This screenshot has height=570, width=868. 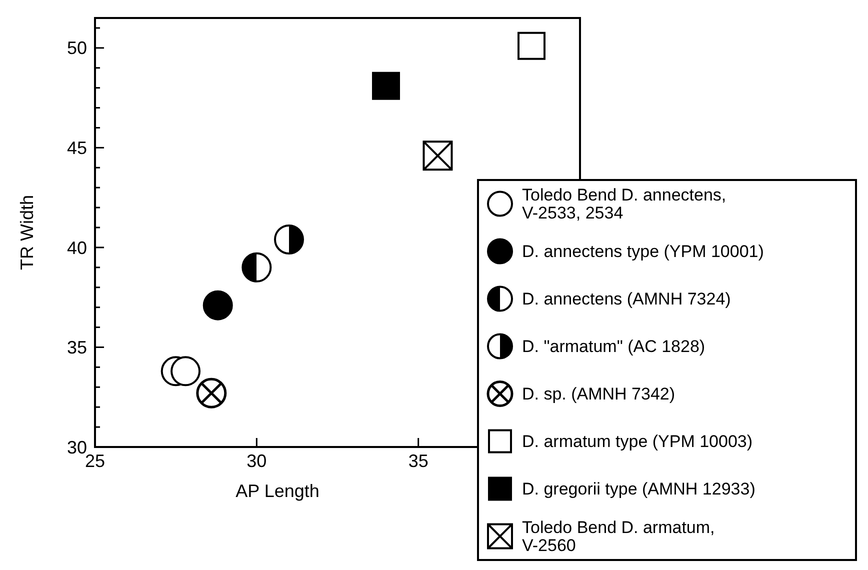 What do you see at coordinates (614, 346) in the screenshot?
I see `legend-label: D. "armatum" (AC 1828)` at bounding box center [614, 346].